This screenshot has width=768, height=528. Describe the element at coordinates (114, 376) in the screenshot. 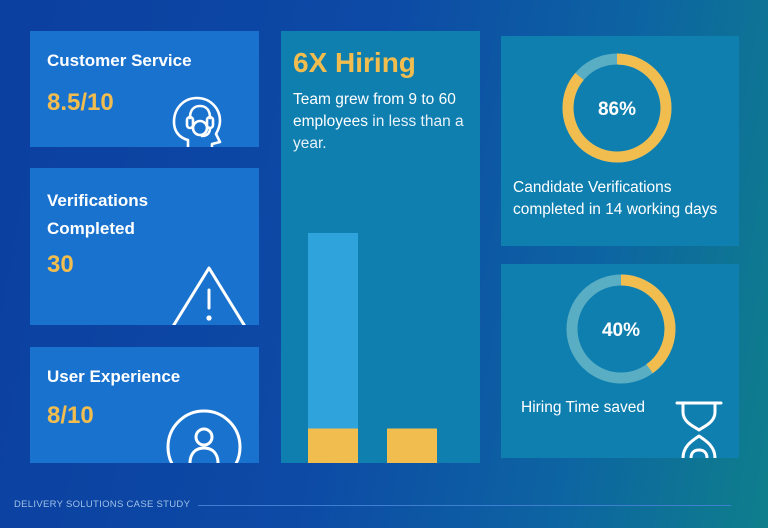

I see `user-experience-title: User Experience` at that location.